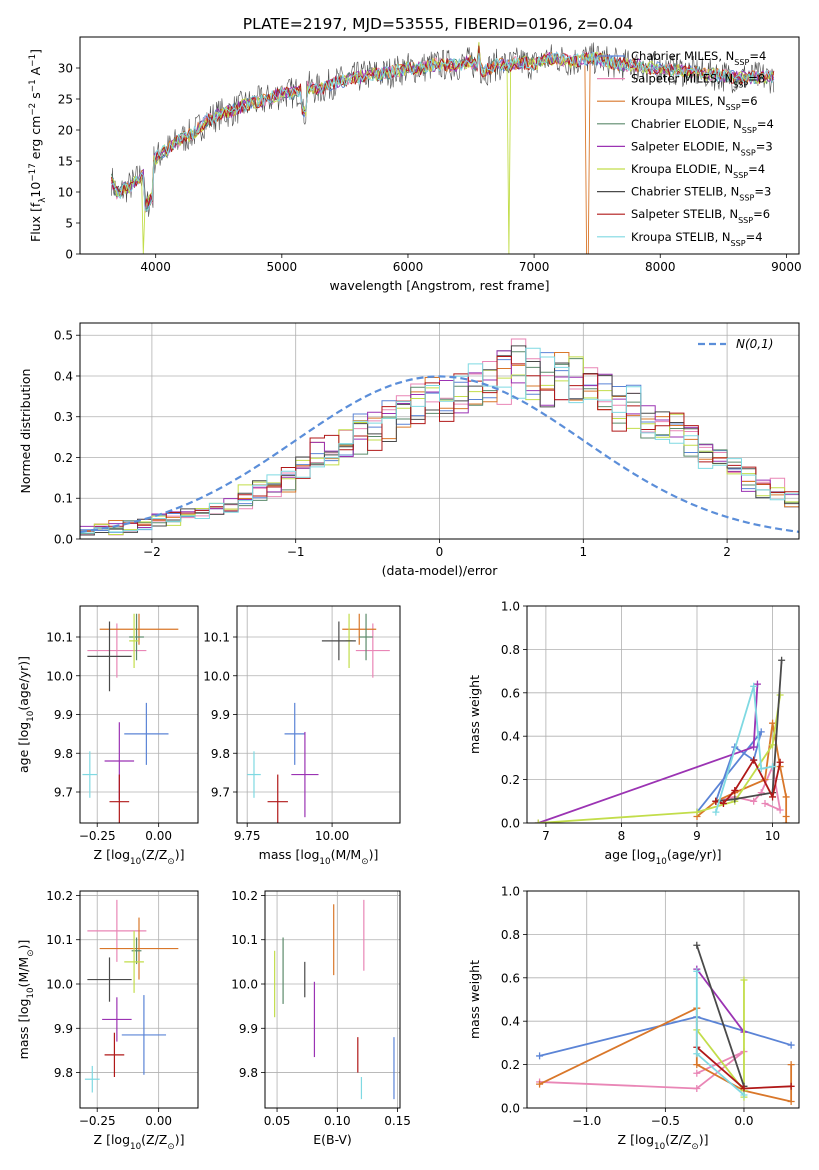 Image resolution: width=819 pixels, height=1170 pixels. Describe the element at coordinates (397, 1121) in the screenshot. I see `x-tick-label: 0.15` at that location.